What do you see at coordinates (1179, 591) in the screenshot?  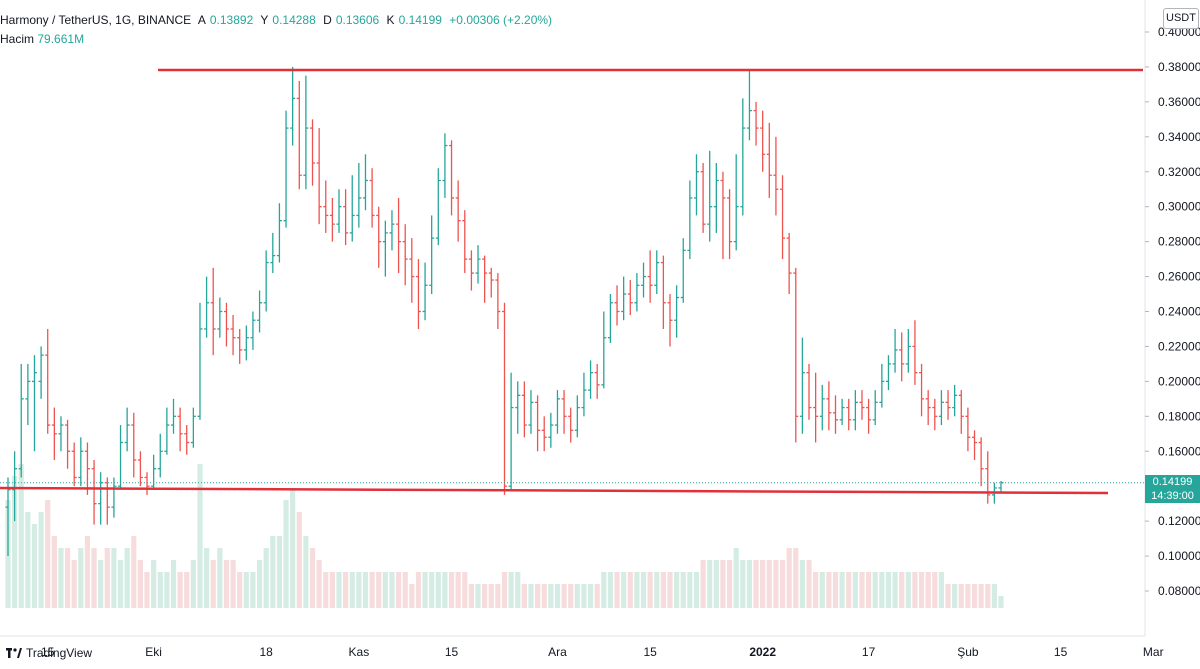 I see `price-tick-label: 0.08000` at bounding box center [1179, 591].